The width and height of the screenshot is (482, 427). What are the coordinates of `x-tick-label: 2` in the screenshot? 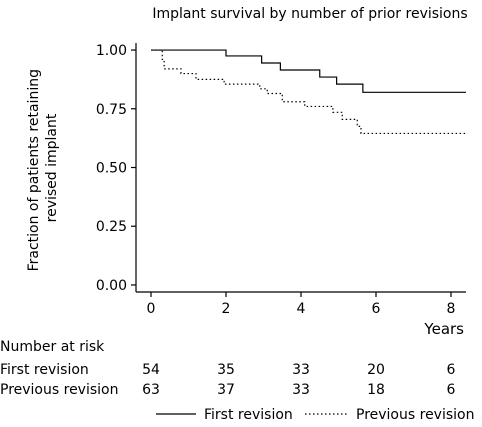 It's located at (226, 309).